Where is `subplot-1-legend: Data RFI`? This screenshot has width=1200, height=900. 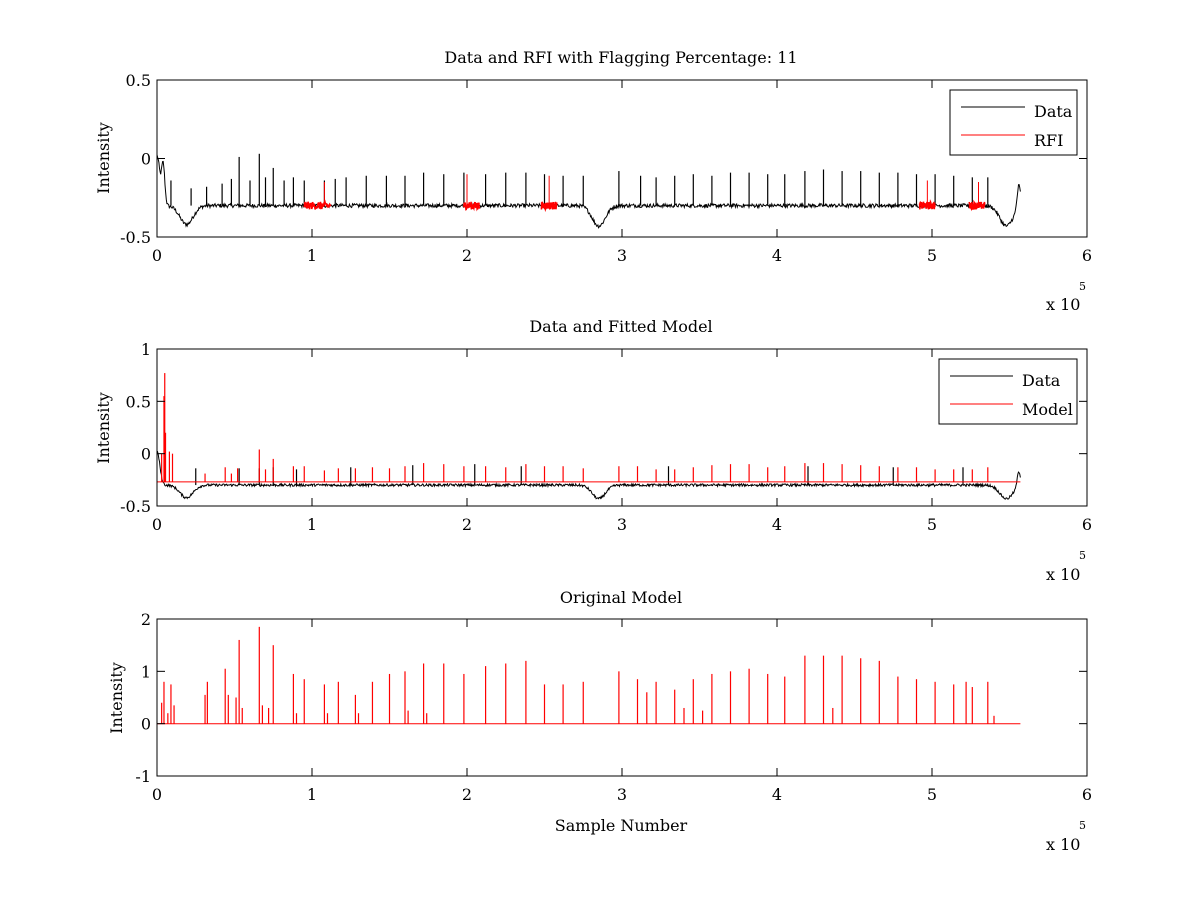 subplot-1-legend: Data RFI is located at coordinates (1013, 122).